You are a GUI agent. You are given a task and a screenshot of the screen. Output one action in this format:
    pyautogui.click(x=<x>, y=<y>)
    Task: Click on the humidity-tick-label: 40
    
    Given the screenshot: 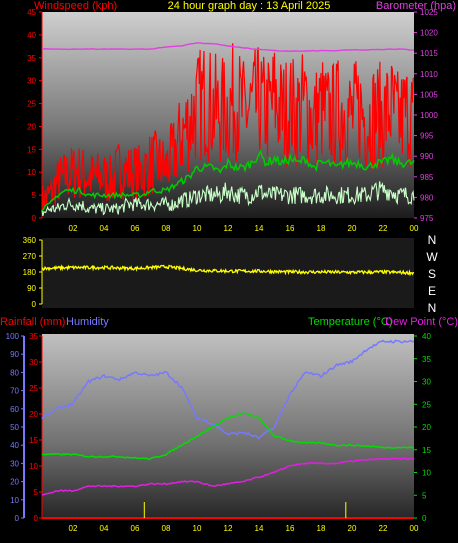 What is the action you would take?
    pyautogui.click(x=14, y=445)
    